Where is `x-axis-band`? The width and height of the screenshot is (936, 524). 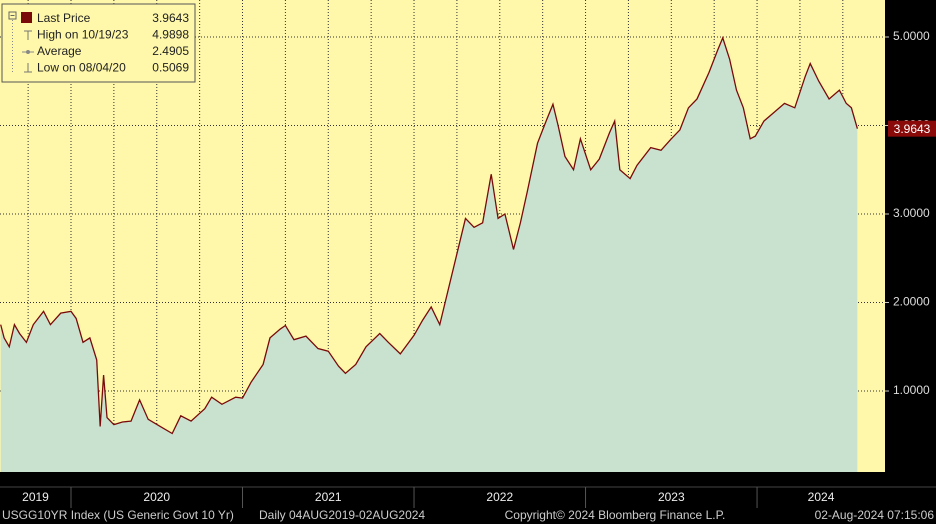 x-axis-band is located at coordinates (468, 490).